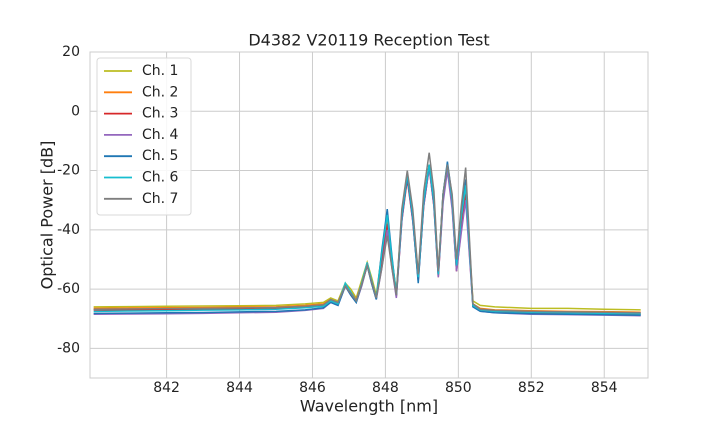 The height and width of the screenshot is (432, 720). I want to click on x-tick-label: 852, so click(531, 388).